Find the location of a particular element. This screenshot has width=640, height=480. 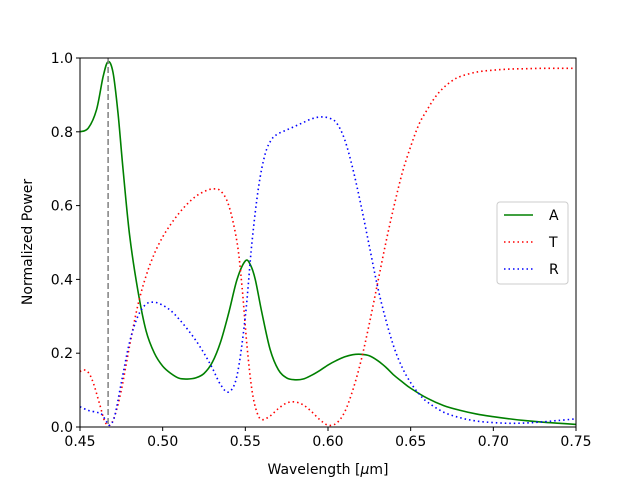

x-tick-label: 0.45 is located at coordinates (79, 442).